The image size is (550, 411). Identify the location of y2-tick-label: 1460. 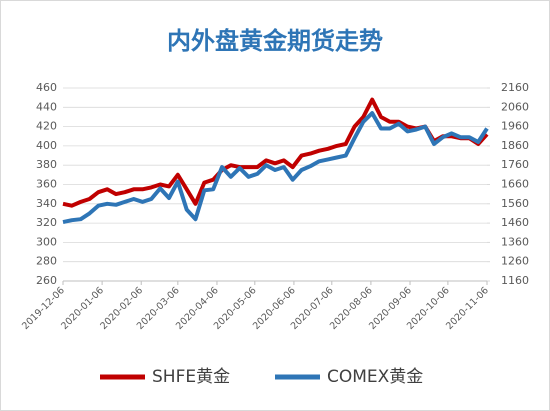
(515, 222).